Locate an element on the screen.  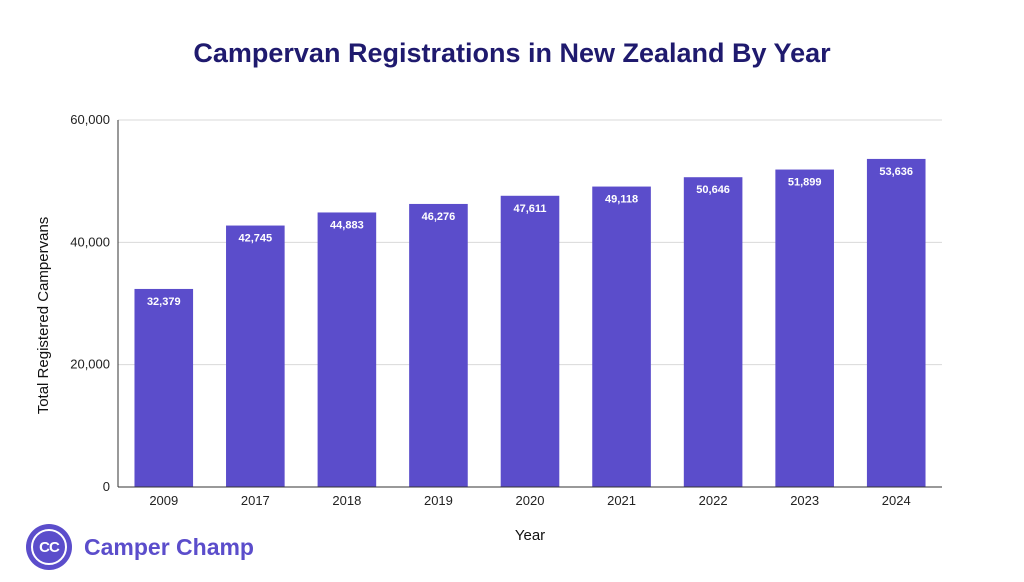
x-tick-label: 2022 is located at coordinates (713, 500).